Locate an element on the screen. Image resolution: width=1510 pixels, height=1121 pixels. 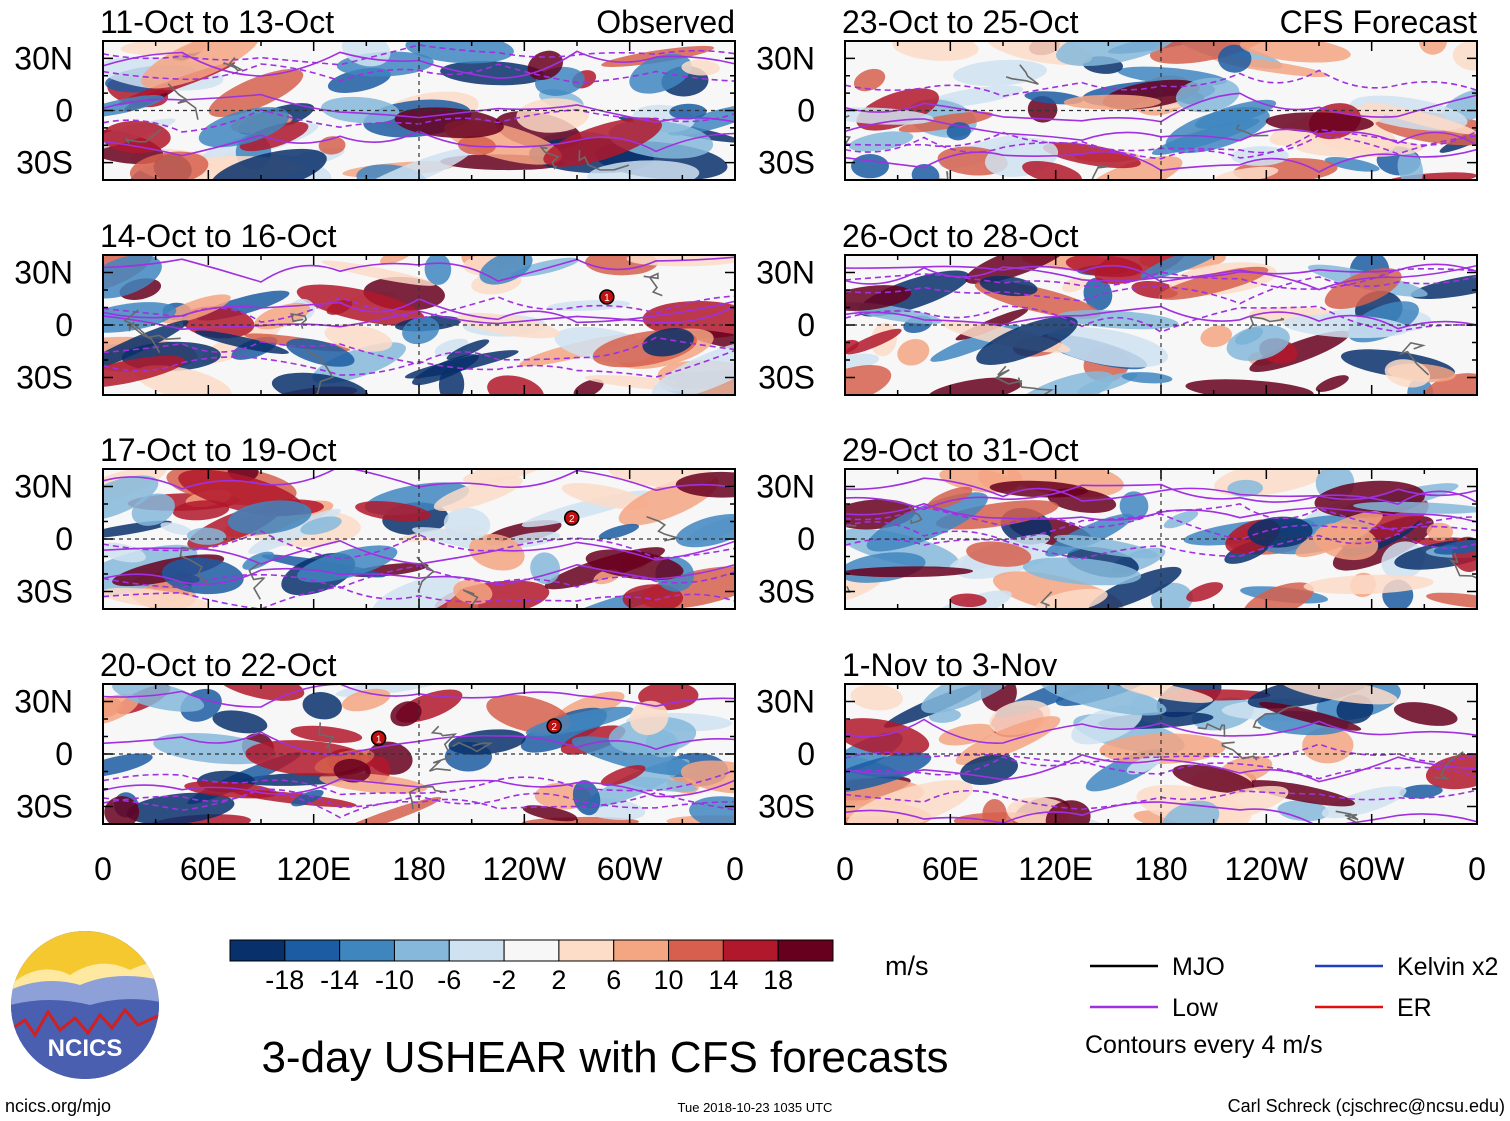
panel-title: 17-Oct to 19-Oct is located at coordinates (218, 450).